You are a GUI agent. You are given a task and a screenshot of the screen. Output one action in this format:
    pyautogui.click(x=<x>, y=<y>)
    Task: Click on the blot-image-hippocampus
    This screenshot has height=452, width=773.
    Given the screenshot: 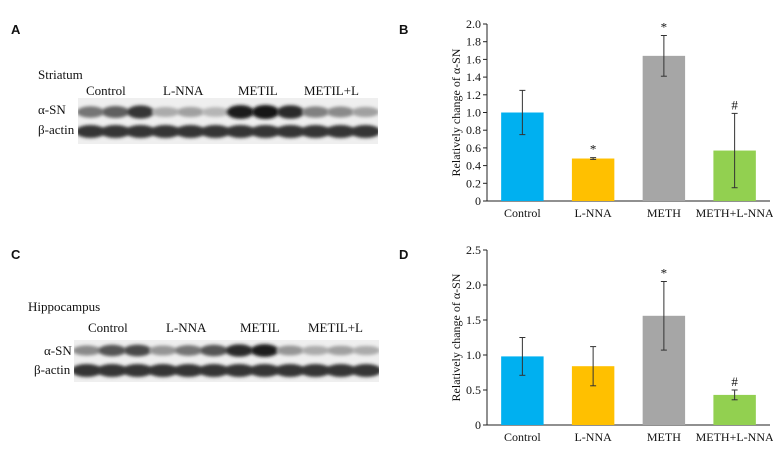 What is the action you would take?
    pyautogui.click(x=226, y=361)
    